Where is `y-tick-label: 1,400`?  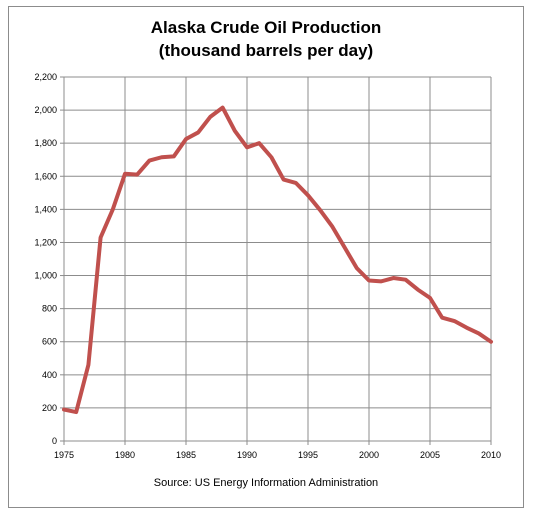 y-tick-label: 1,400 is located at coordinates (45, 209).